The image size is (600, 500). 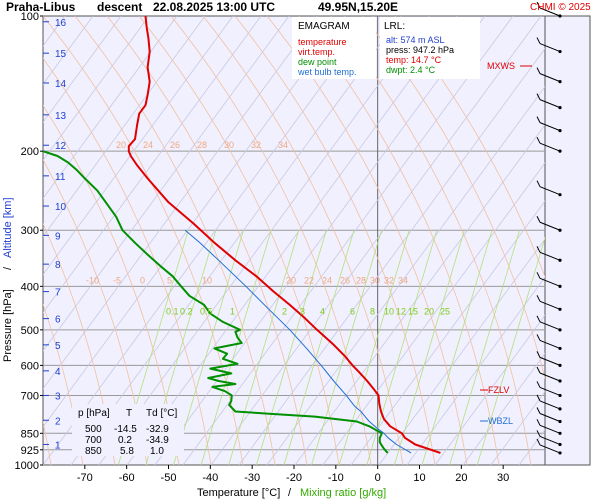 What do you see at coordinates (161, 413) in the screenshot?
I see `table-header-td: Td [°C]` at bounding box center [161, 413].